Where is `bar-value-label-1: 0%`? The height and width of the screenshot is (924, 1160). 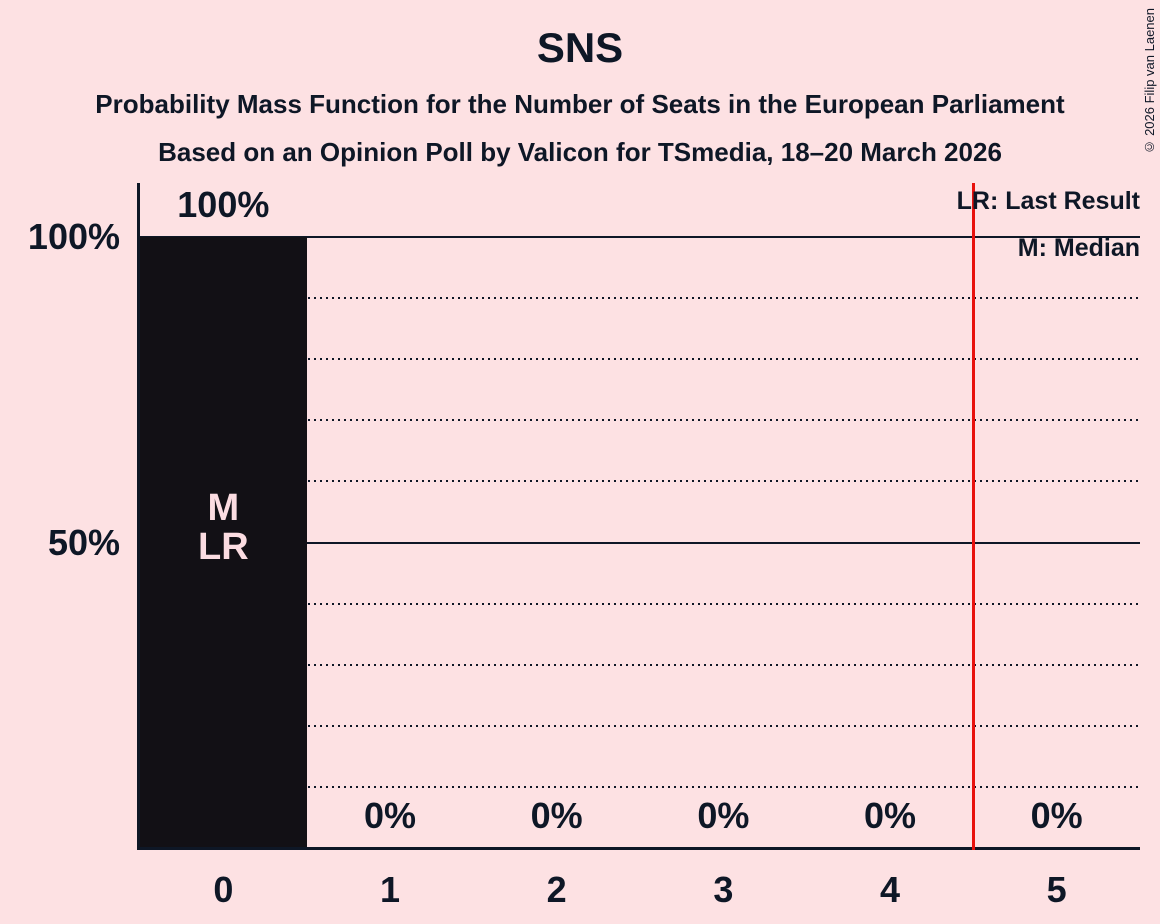 bar-value-label-1: 0% is located at coordinates (390, 815).